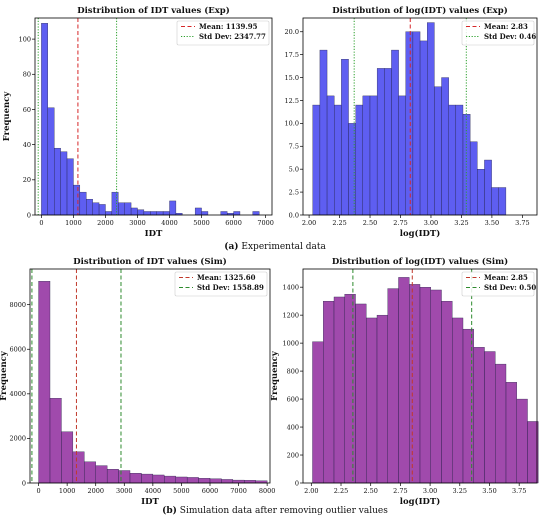  What do you see at coordinates (169, 510) in the screenshot?
I see `caption-b-label: (b)` at bounding box center [169, 510].